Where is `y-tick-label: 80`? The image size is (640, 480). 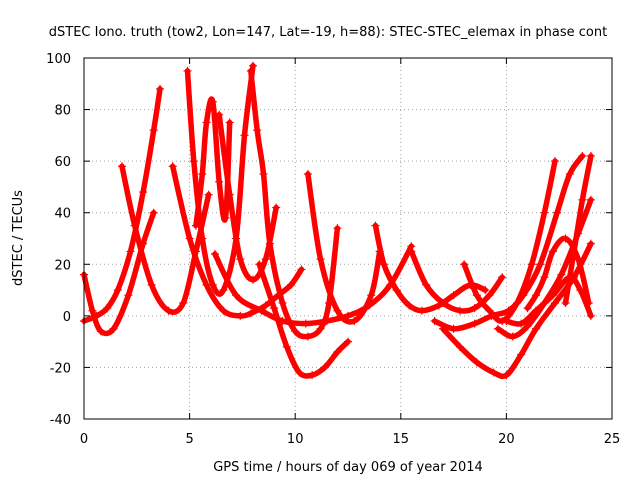
y-tick-label: 80 is located at coordinates (62, 111).